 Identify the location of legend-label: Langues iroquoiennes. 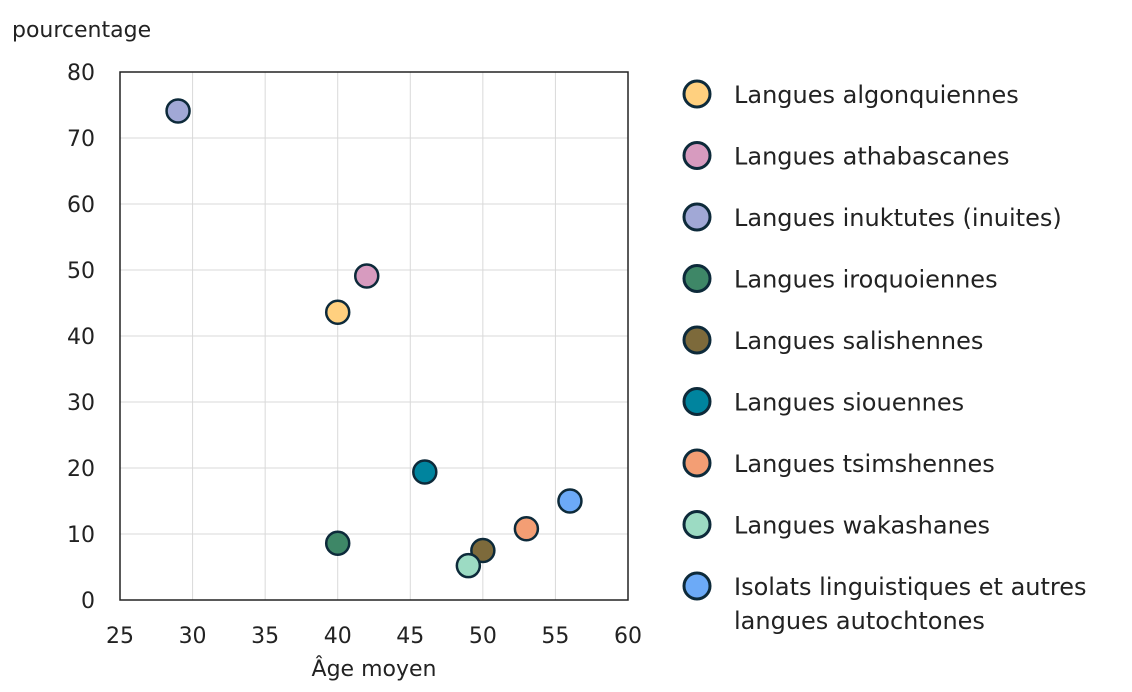
(866, 280).